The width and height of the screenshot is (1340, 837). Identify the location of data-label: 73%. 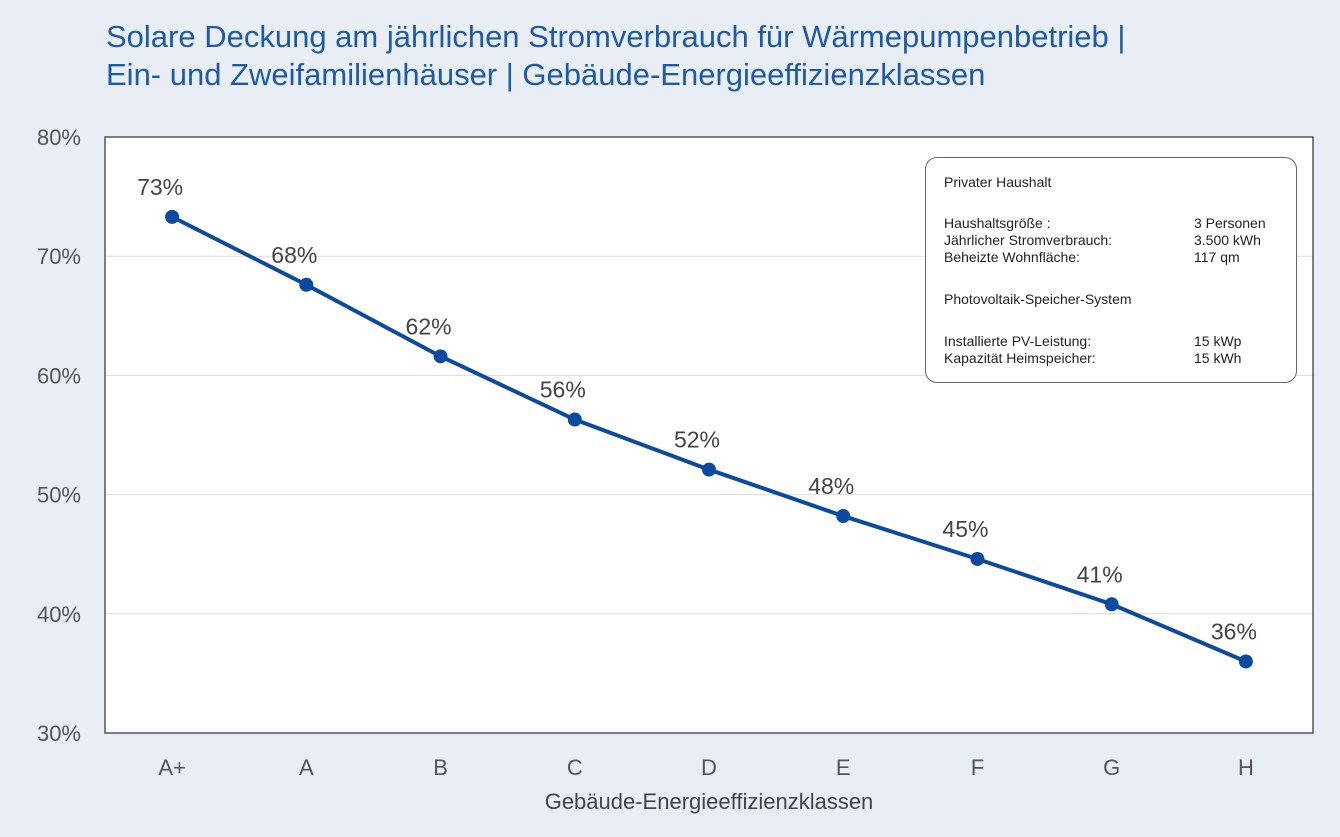
(160, 187).